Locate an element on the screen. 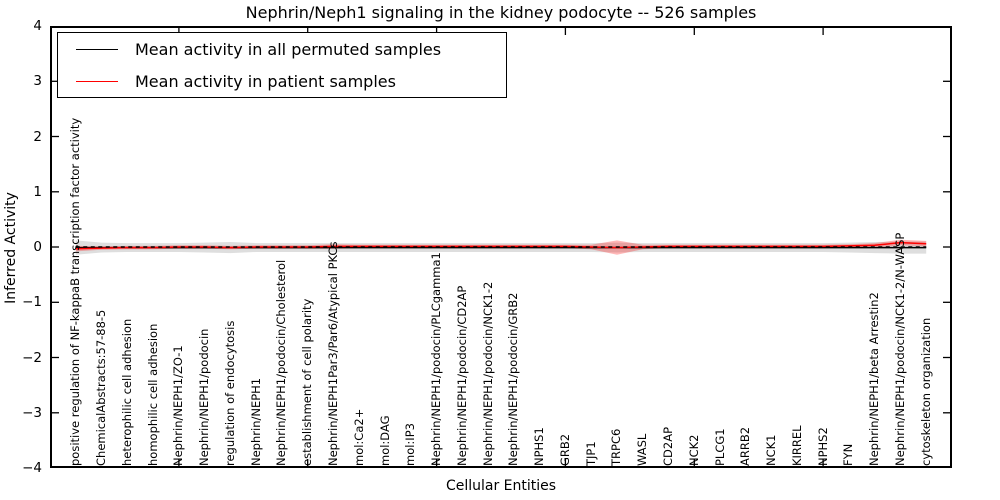 This screenshot has width=1000, height=500. entity-label: Nephrin/NEPH1/podocin/NCK1-2/N-WASP is located at coordinates (899, 349).